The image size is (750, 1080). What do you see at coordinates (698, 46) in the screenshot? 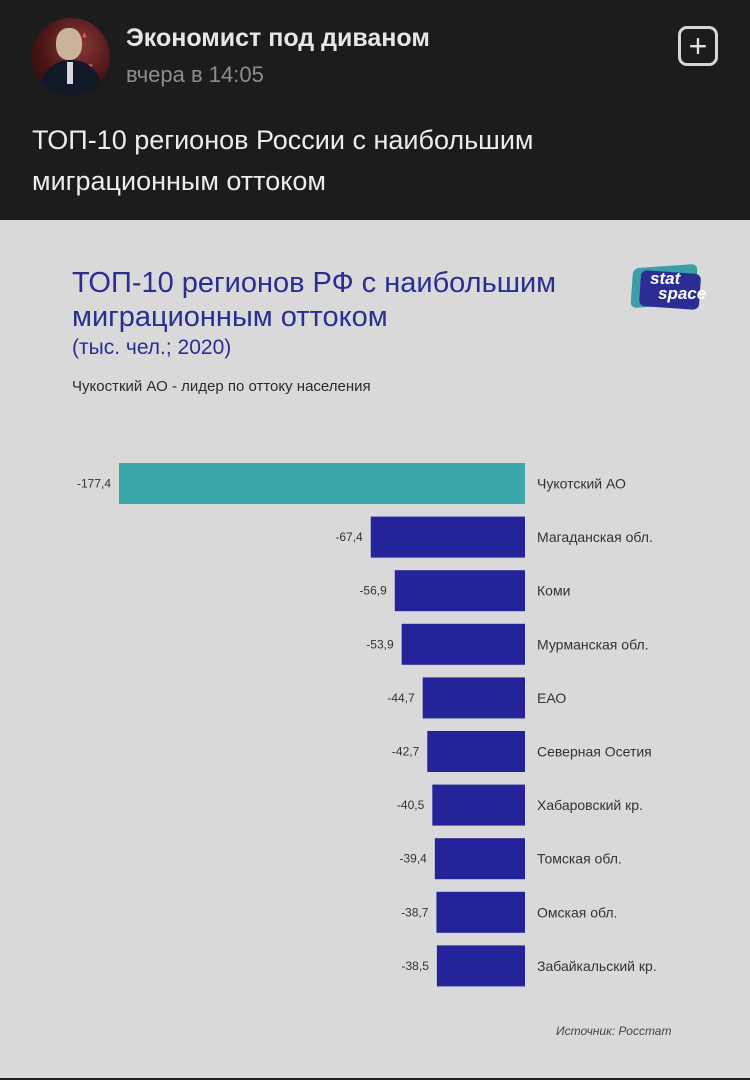
I see `plus-square-icon: +` at bounding box center [698, 46].